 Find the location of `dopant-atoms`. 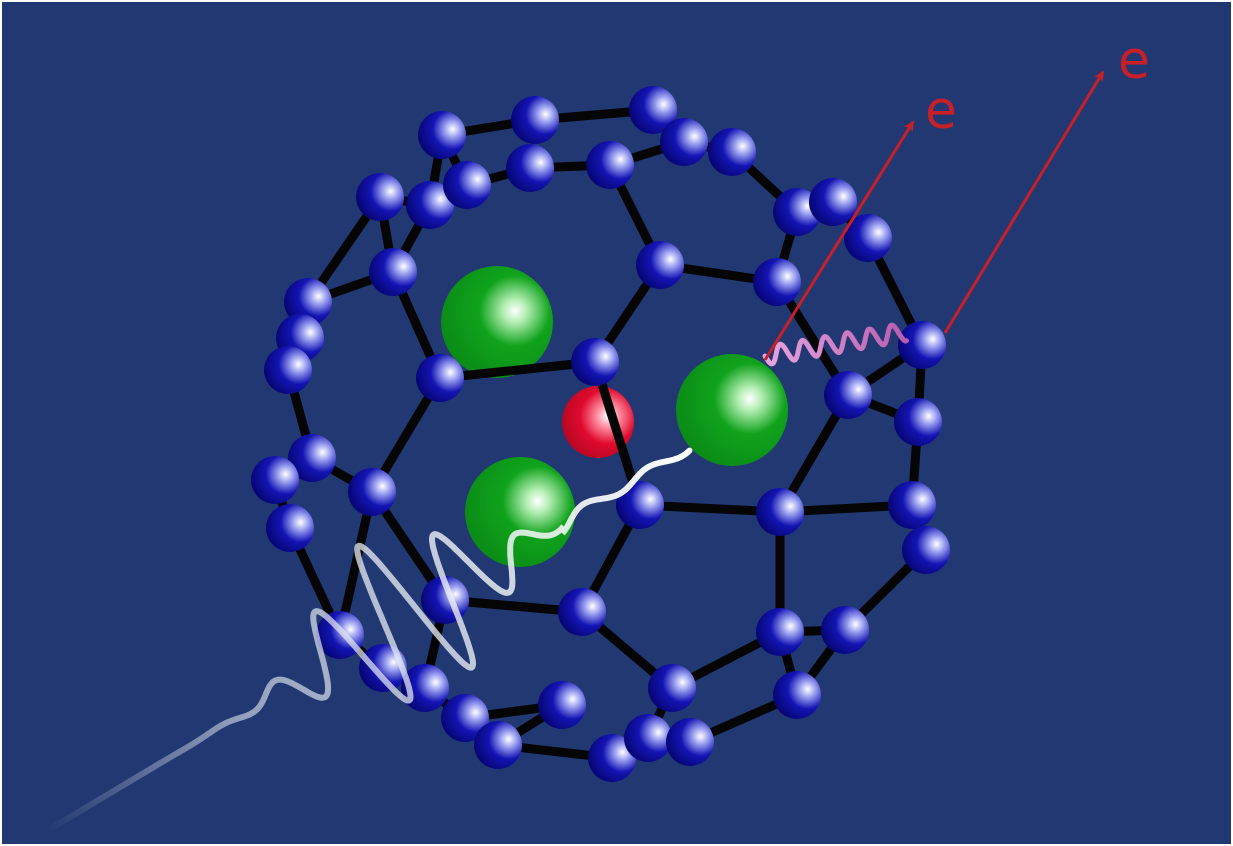

dopant-atoms is located at coordinates (614, 416).